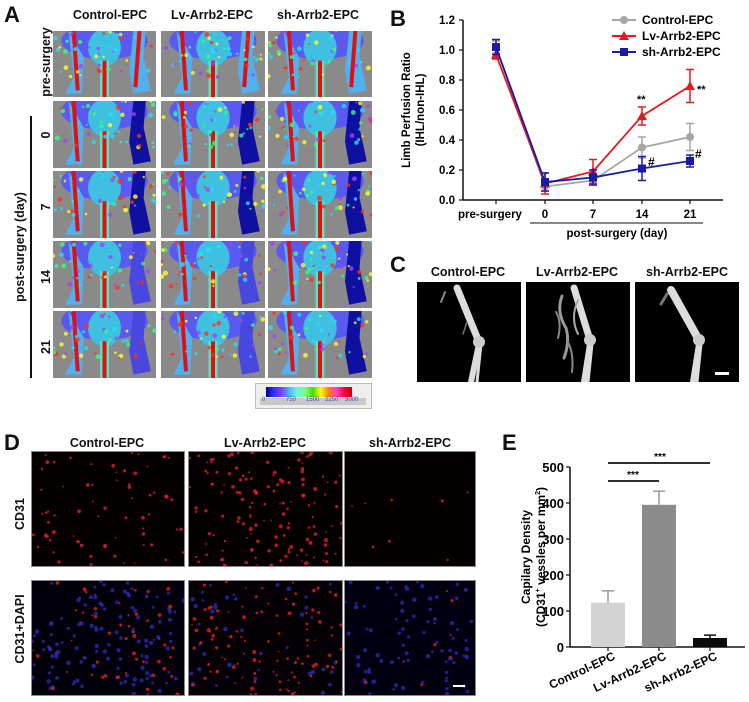 This screenshot has width=749, height=702. I want to click on if-cd31-control, so click(108, 509).